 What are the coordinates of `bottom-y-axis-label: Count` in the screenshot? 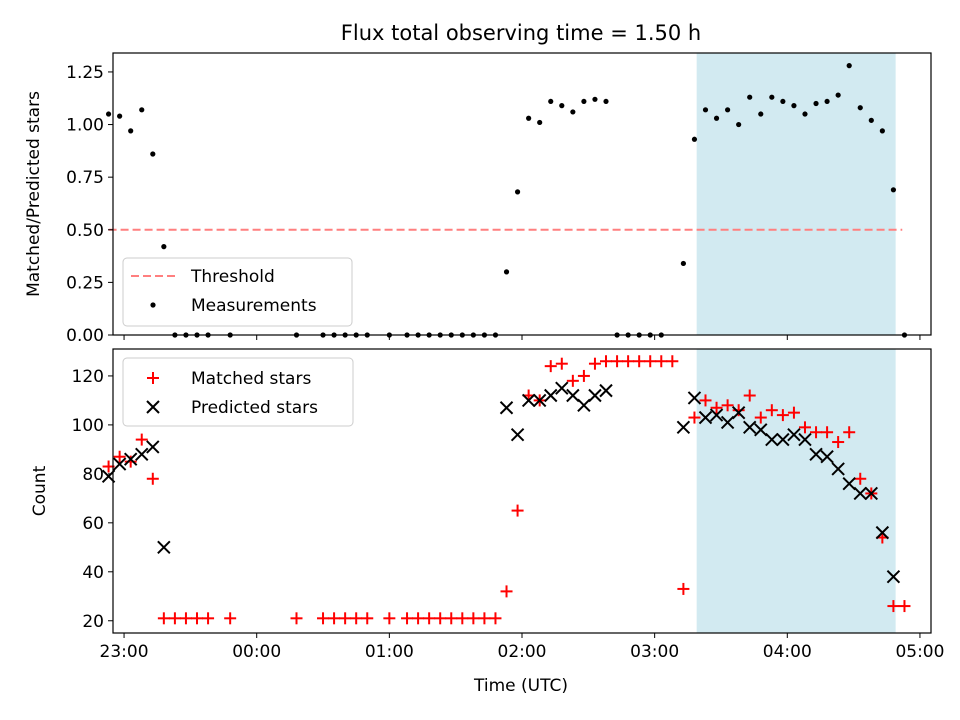 It's located at (40, 490).